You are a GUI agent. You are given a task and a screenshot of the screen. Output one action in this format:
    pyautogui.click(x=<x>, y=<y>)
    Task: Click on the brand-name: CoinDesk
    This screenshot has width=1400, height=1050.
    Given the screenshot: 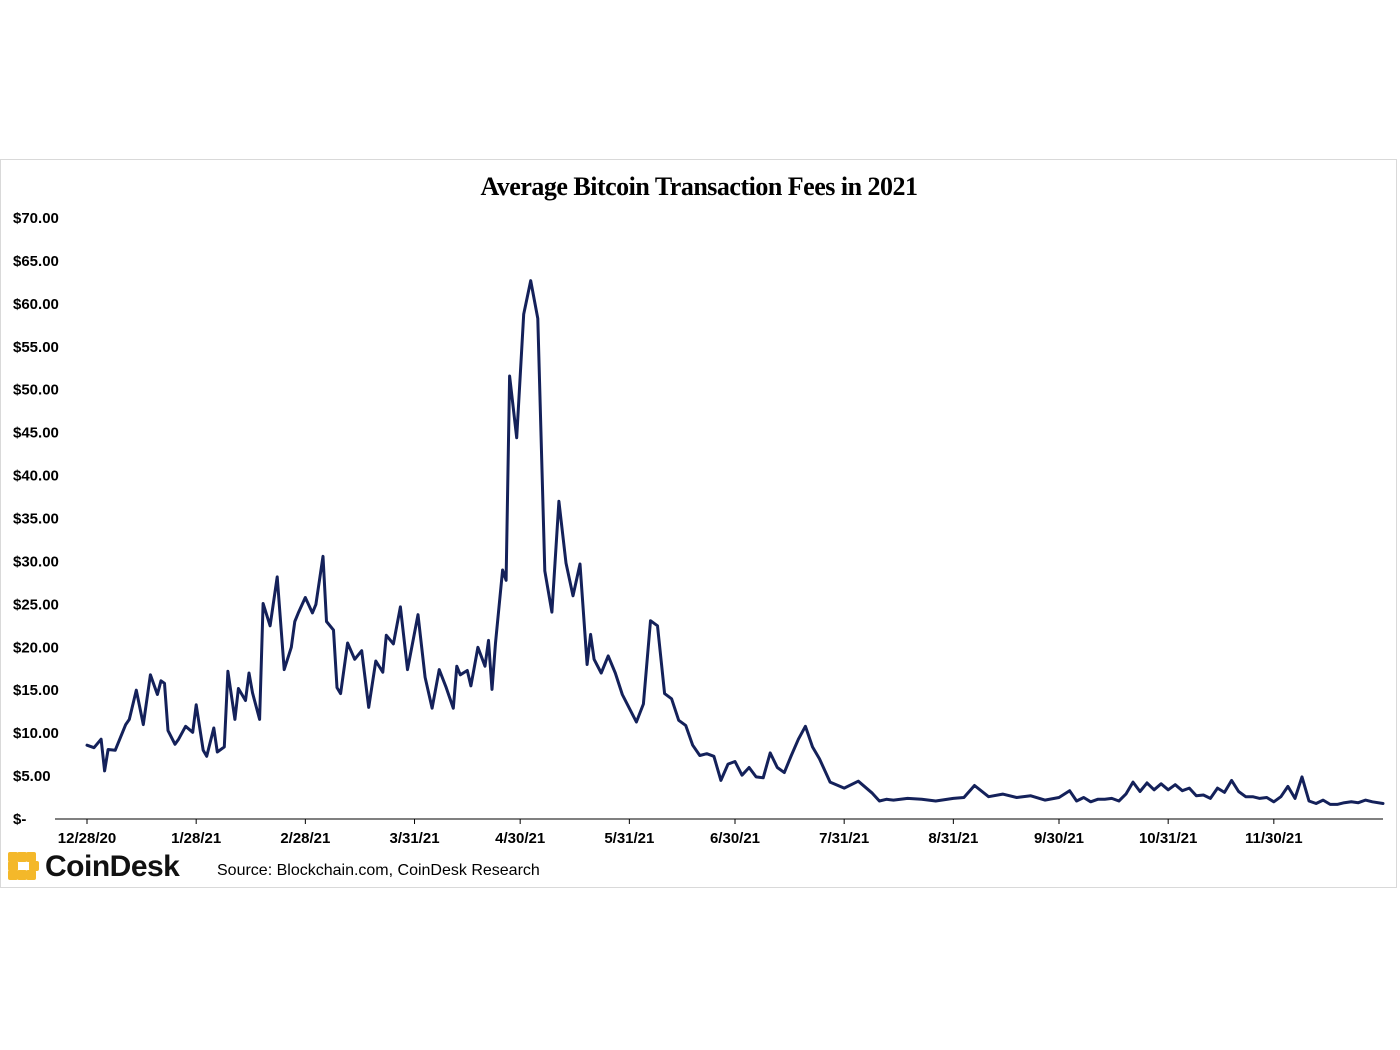 What is the action you would take?
    pyautogui.click(x=112, y=866)
    